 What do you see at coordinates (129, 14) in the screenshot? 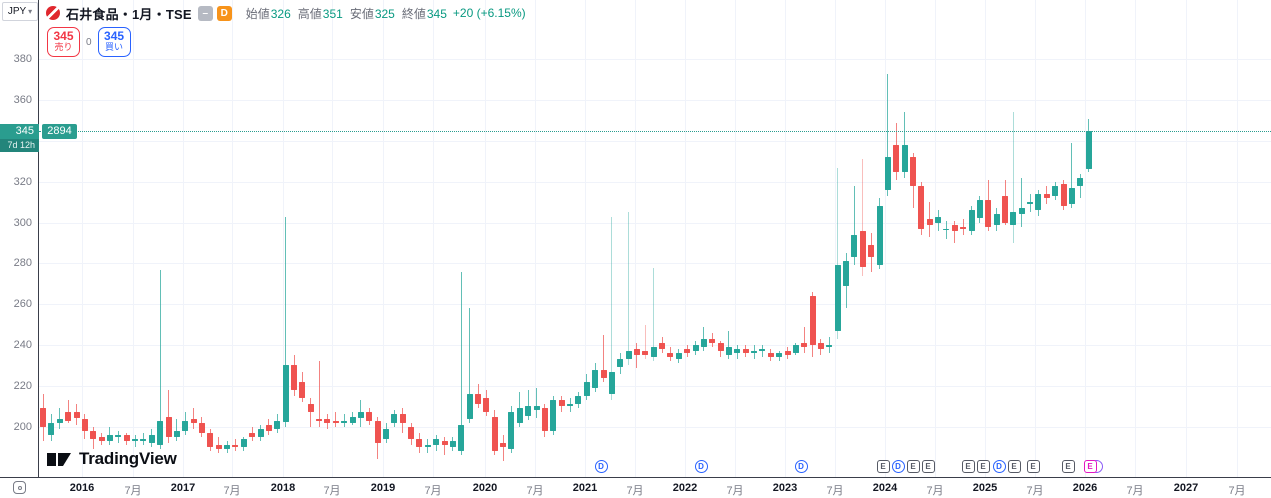
I see `symbol-title: 石井食品・1月・TSE` at bounding box center [129, 14].